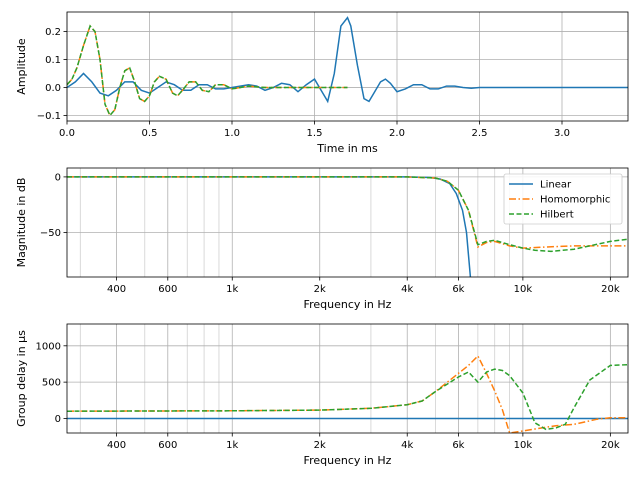  Describe the element at coordinates (269, 226) in the screenshot. I see `series-line-linear` at that location.